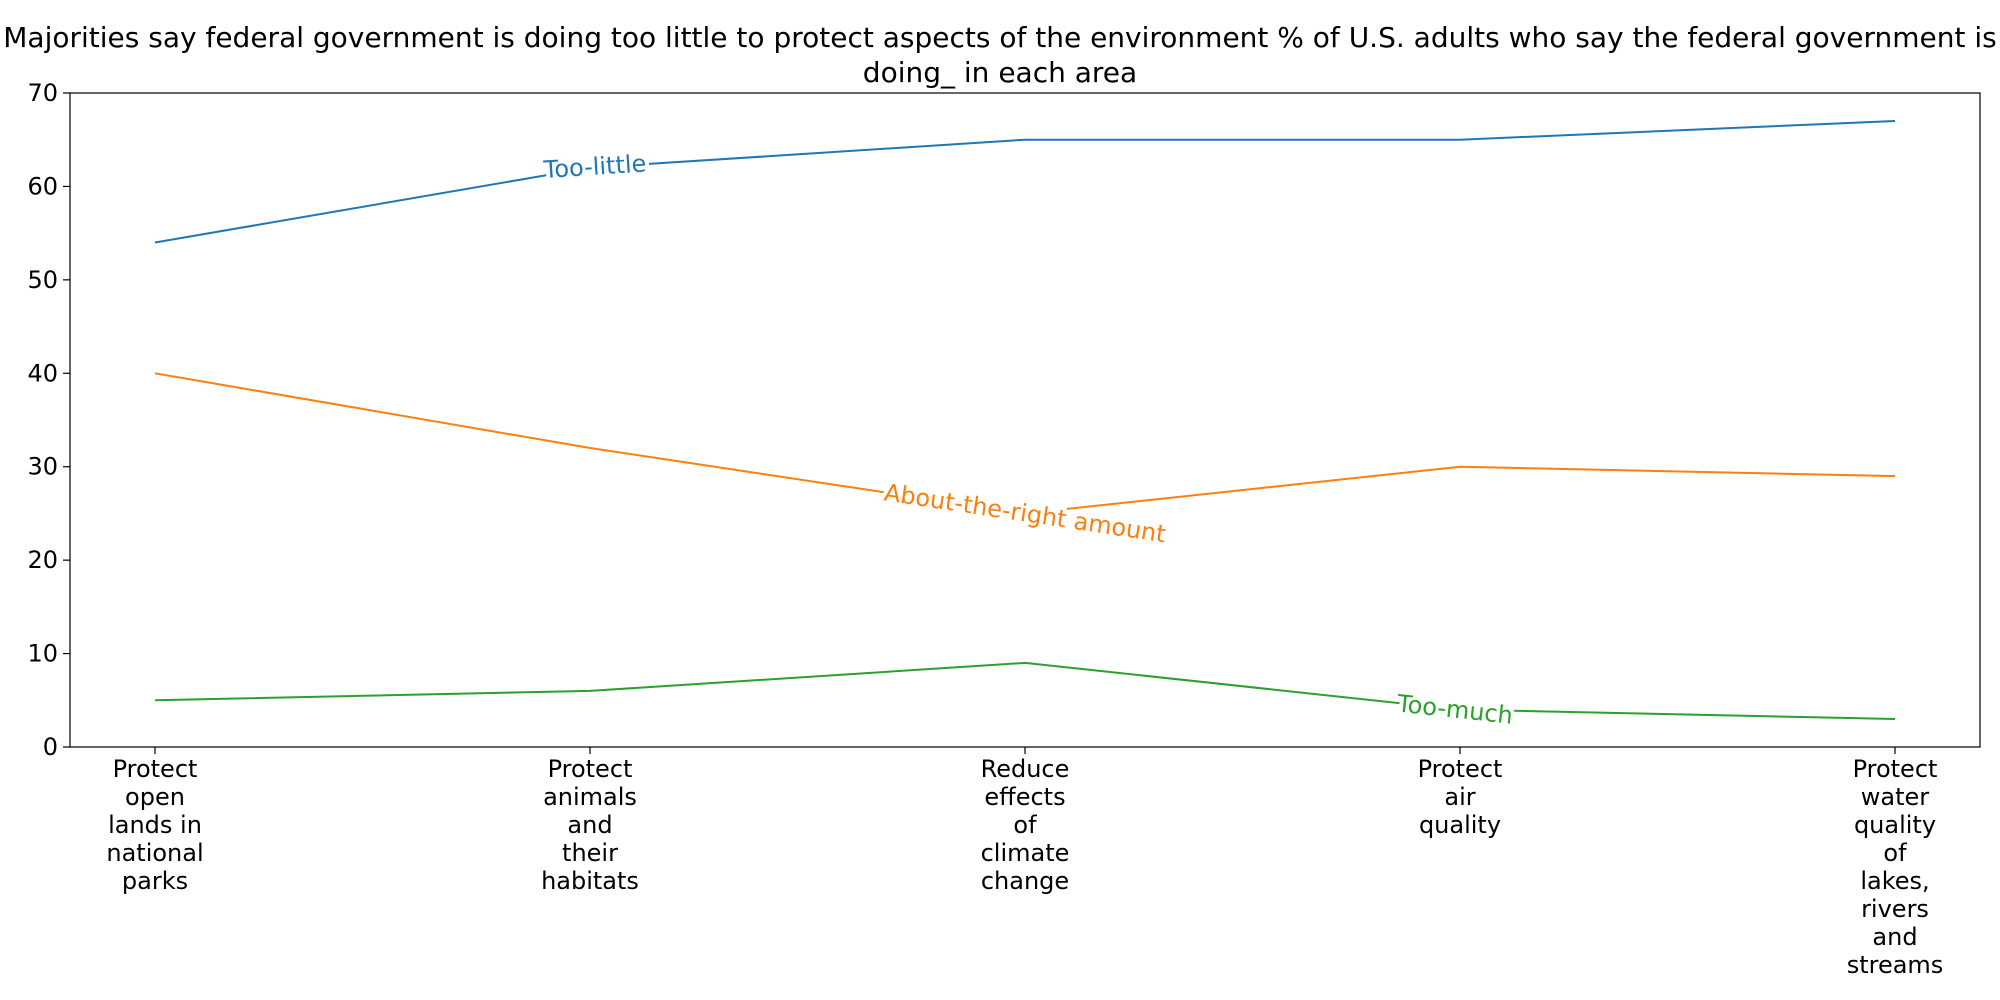 The height and width of the screenshot is (1000, 2000). What do you see at coordinates (50, 747) in the screenshot?
I see `y-tick-label: 0` at bounding box center [50, 747].